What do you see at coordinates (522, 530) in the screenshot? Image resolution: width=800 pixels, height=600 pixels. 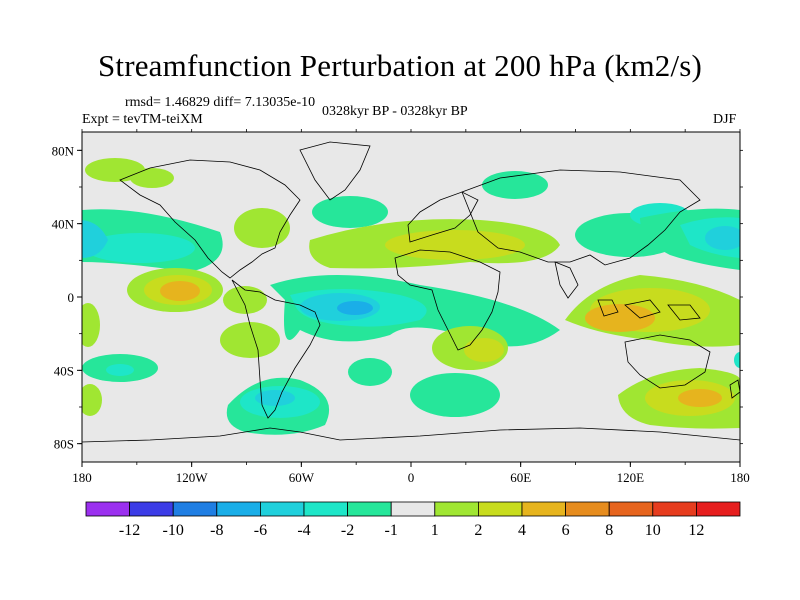 I see `colorbar-label: 4` at bounding box center [522, 530].